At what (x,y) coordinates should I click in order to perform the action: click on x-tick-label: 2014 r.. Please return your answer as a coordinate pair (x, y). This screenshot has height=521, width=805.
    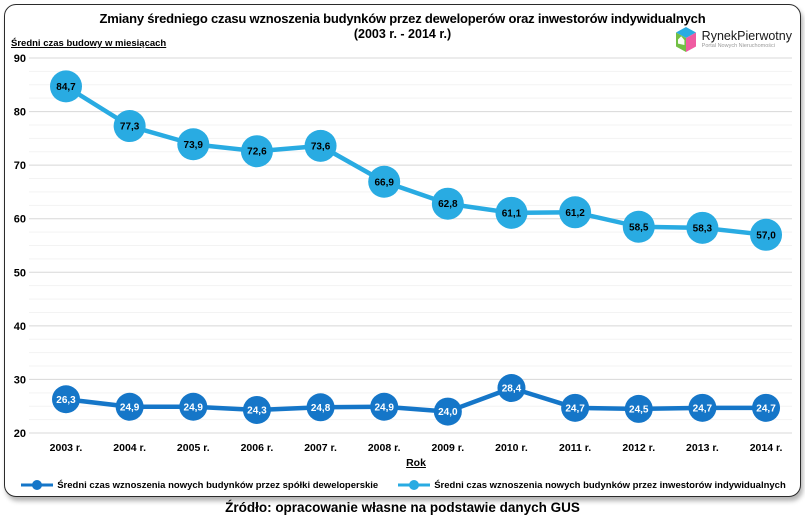
    Looking at the image, I should click on (766, 448).